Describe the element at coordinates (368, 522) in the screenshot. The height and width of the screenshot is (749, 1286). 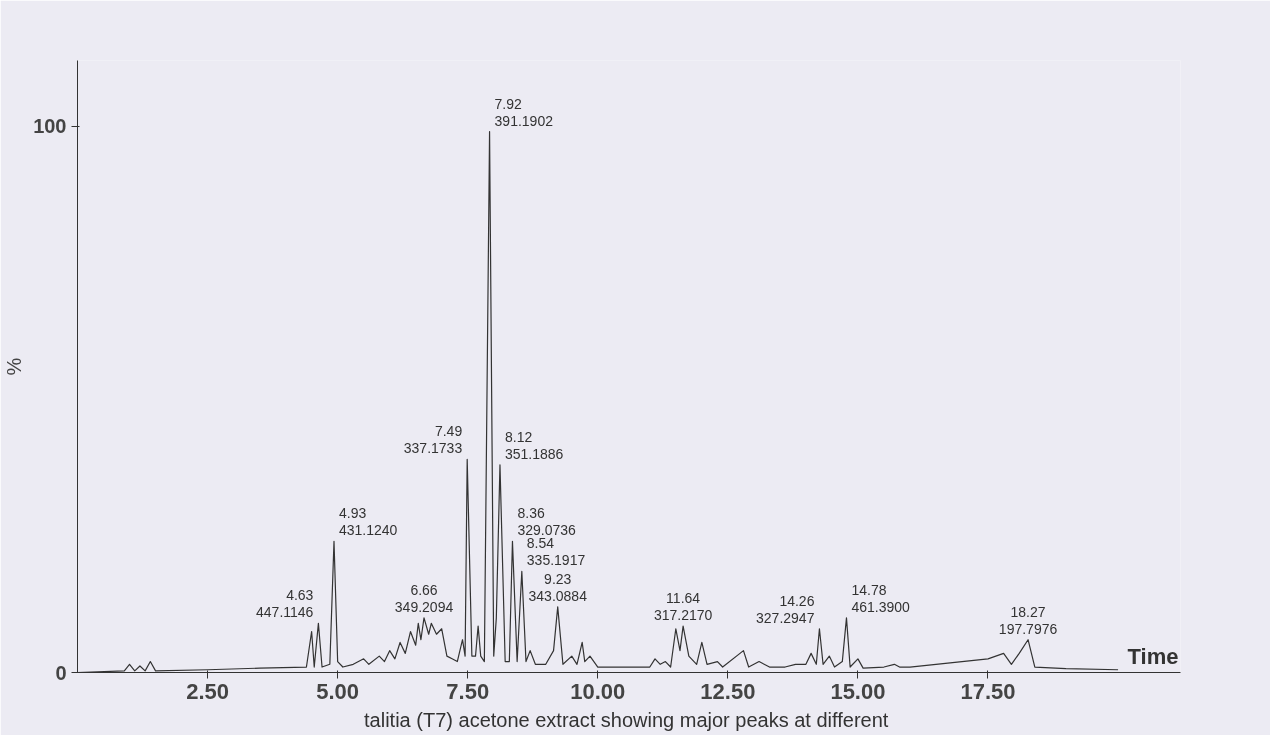
I see `annotation: 4.93 431.1240` at that location.